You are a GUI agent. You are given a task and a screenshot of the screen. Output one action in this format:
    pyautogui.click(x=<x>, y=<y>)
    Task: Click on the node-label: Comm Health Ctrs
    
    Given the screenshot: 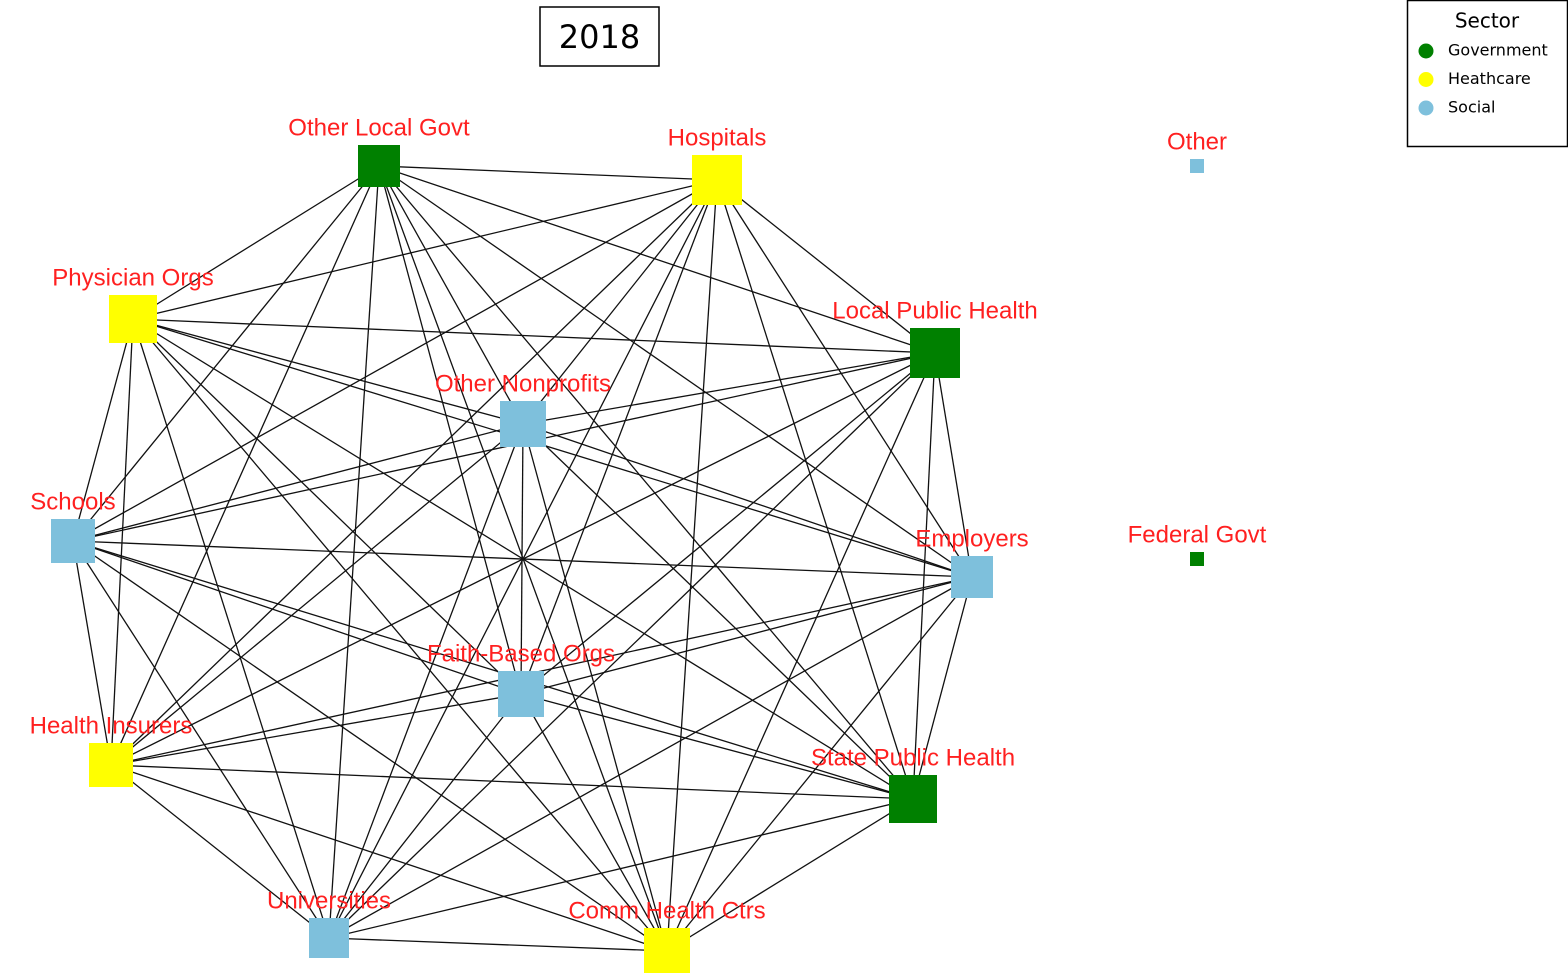 What is the action you would take?
    pyautogui.click(x=666, y=910)
    